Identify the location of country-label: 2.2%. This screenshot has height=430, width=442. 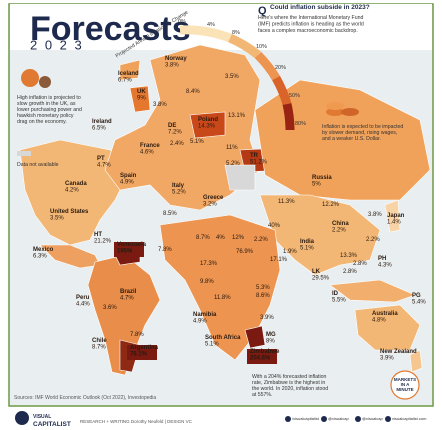
(373, 240).